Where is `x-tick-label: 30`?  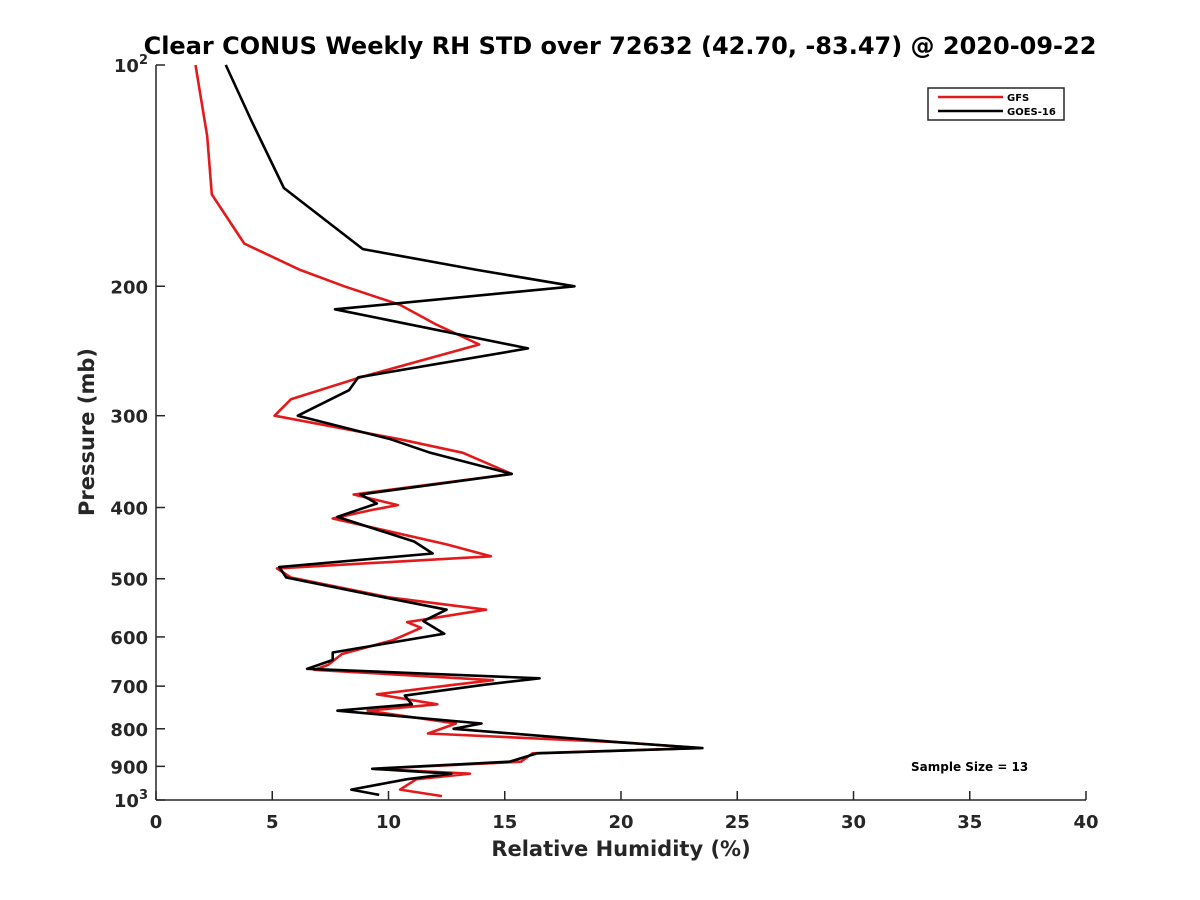 x-tick-label: 30 is located at coordinates (853, 822).